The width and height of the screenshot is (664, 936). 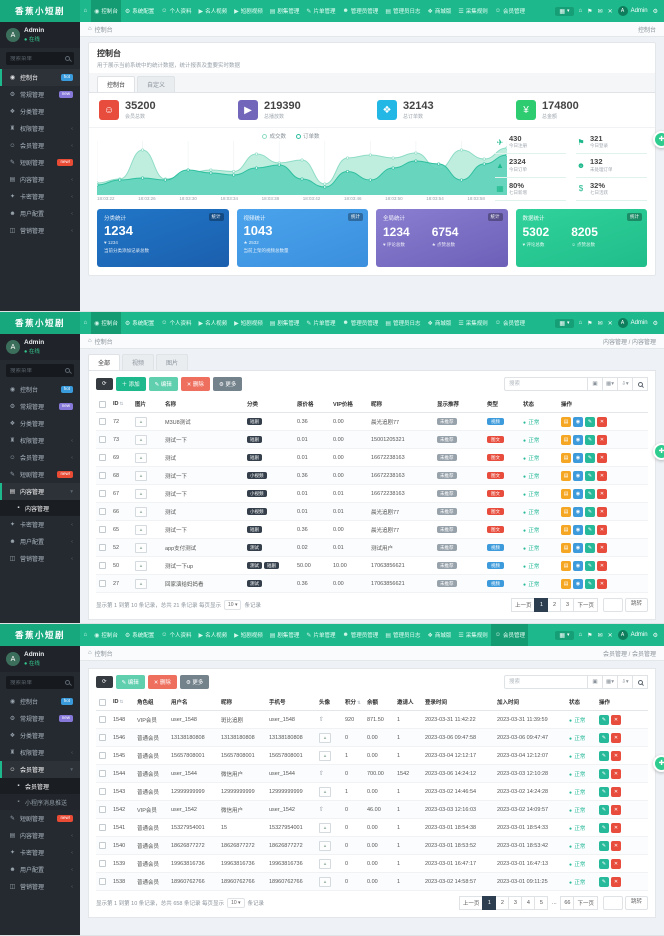 What do you see at coordinates (585, 605) in the screenshot?
I see `pagination-button: 下一页` at bounding box center [585, 605].